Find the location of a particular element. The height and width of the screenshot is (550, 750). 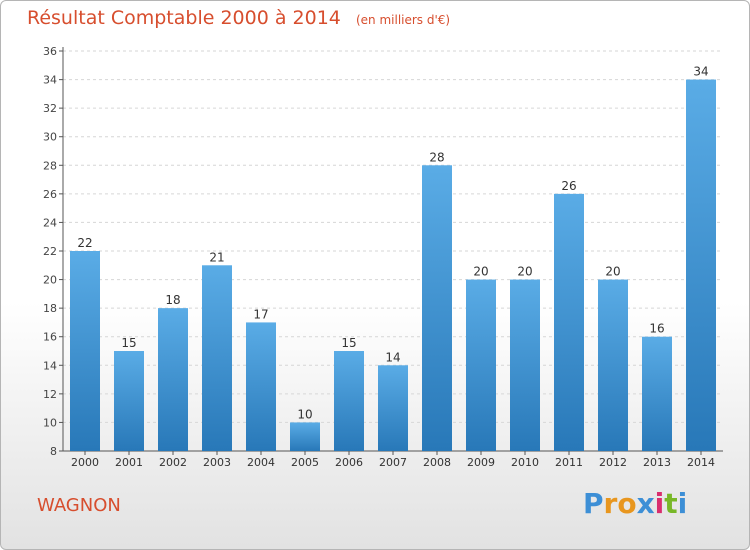

y-tick-label: 16 is located at coordinates (50, 337).